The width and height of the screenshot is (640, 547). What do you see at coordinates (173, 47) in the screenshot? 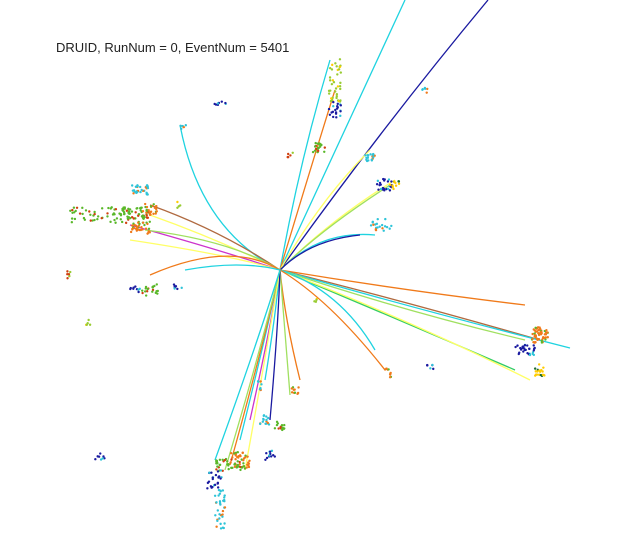
I see `event-title: DRUID, RunNum = 0, EventNum = 5401` at bounding box center [173, 47].